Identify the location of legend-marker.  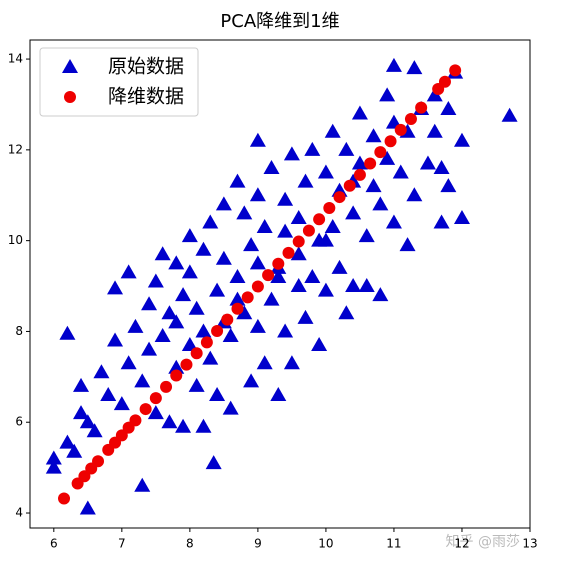
(70, 66).